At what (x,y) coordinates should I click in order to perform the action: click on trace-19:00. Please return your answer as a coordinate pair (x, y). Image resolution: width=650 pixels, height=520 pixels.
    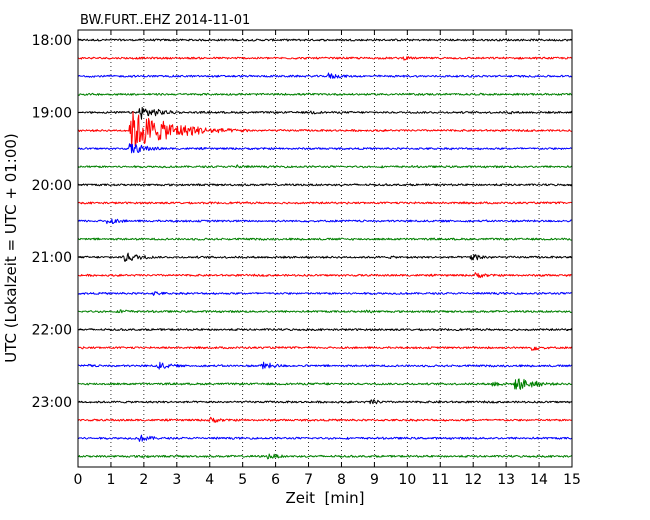
    Looking at the image, I should click on (325, 113).